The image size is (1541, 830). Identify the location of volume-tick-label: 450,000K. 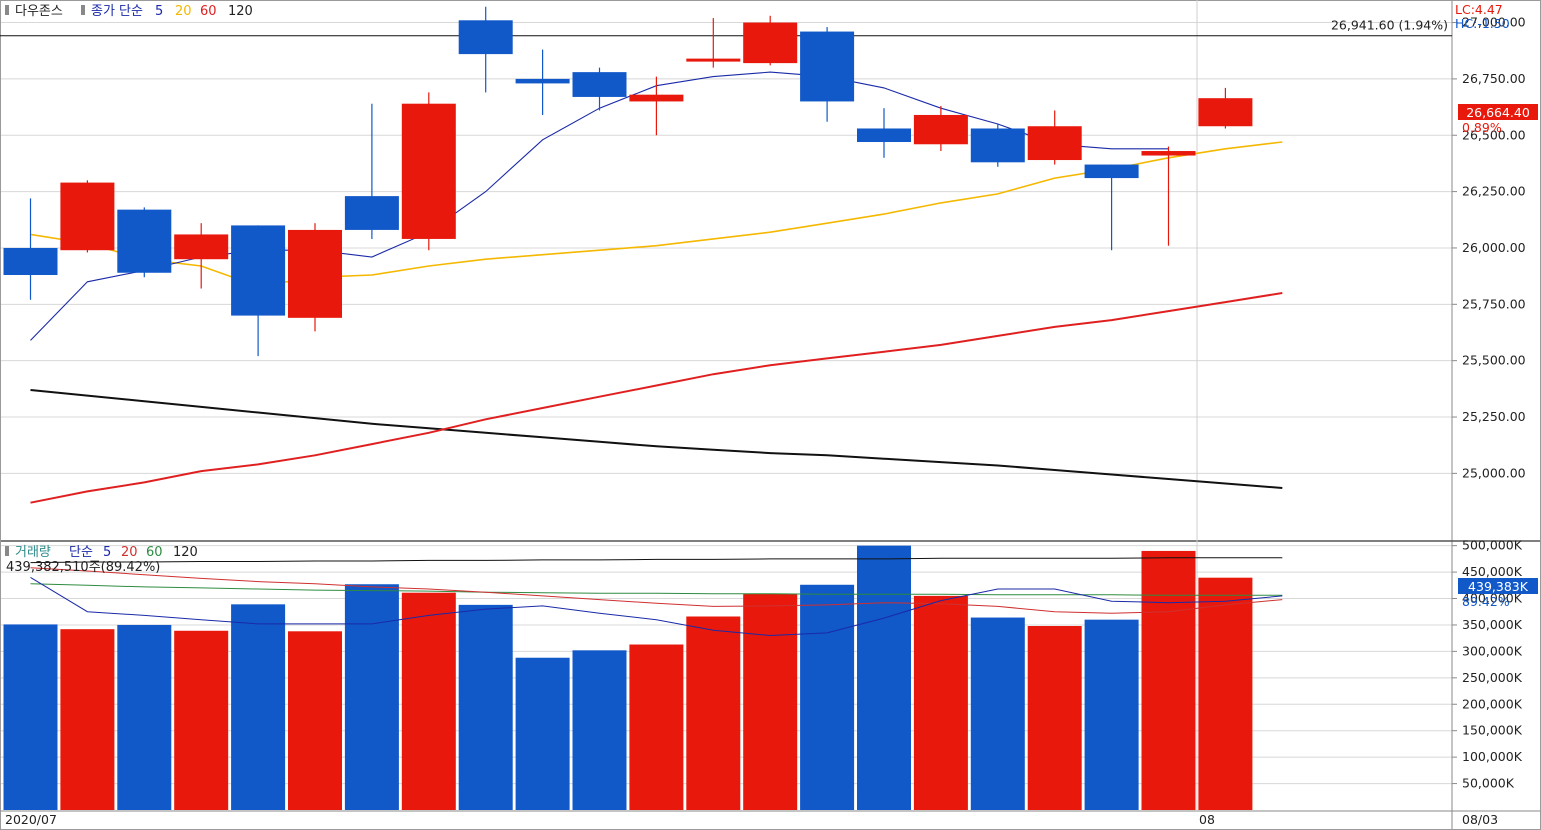
(1492, 571).